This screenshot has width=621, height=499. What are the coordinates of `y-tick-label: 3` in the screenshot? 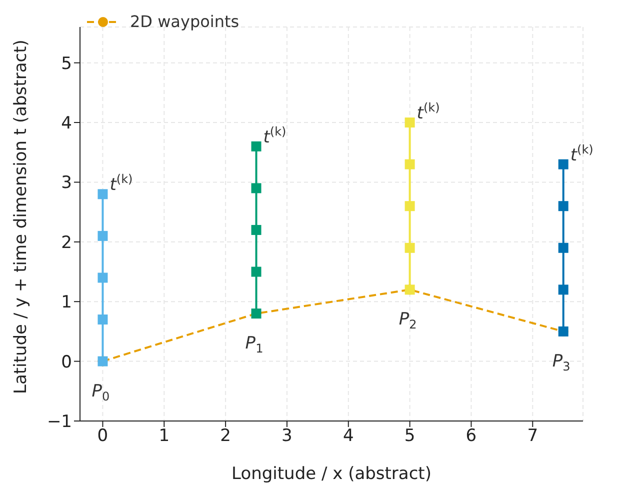 It's located at (66, 183).